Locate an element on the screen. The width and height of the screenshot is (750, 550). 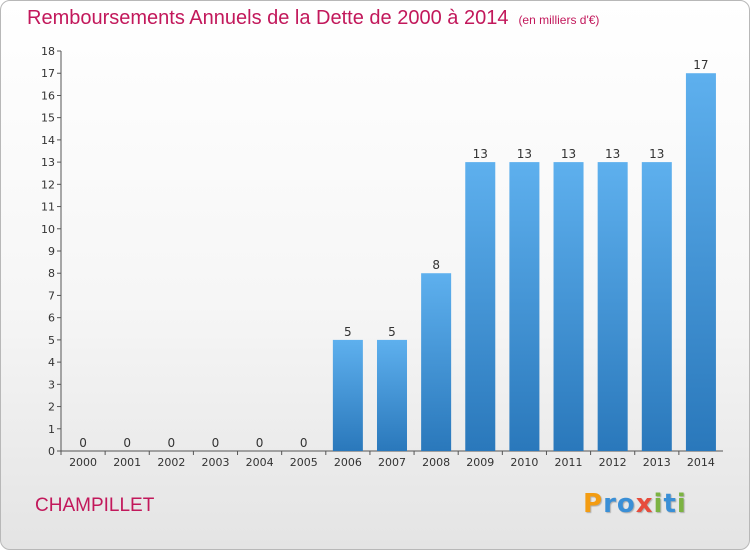
x-tick-label: 2009 is located at coordinates (480, 462).